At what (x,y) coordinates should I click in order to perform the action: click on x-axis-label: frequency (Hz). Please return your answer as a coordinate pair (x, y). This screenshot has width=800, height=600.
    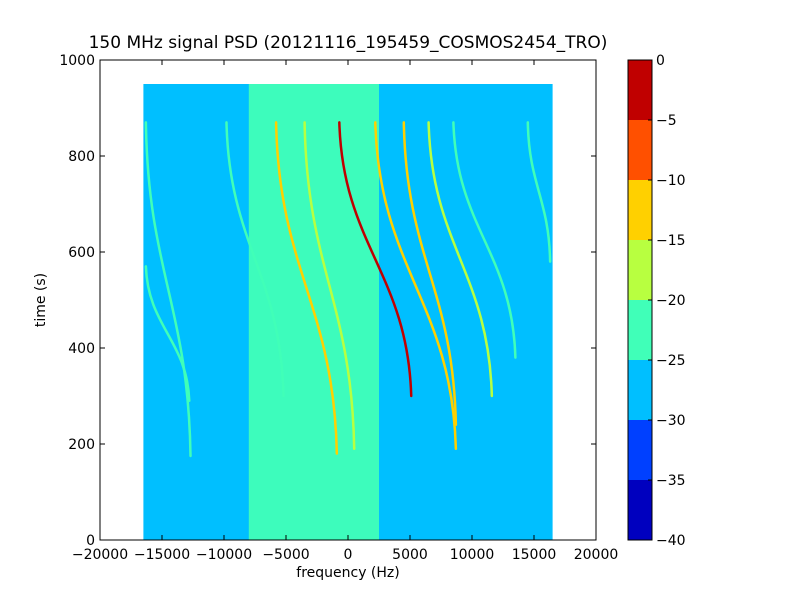
    Looking at the image, I should click on (347, 573).